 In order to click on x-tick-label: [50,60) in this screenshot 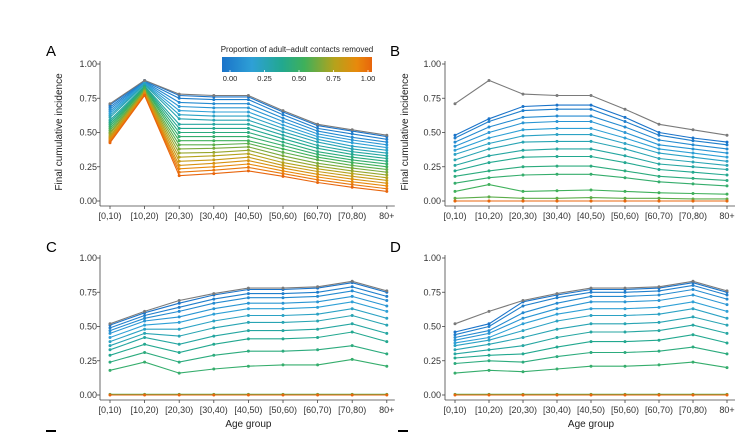, I will do `click(625, 216)`.